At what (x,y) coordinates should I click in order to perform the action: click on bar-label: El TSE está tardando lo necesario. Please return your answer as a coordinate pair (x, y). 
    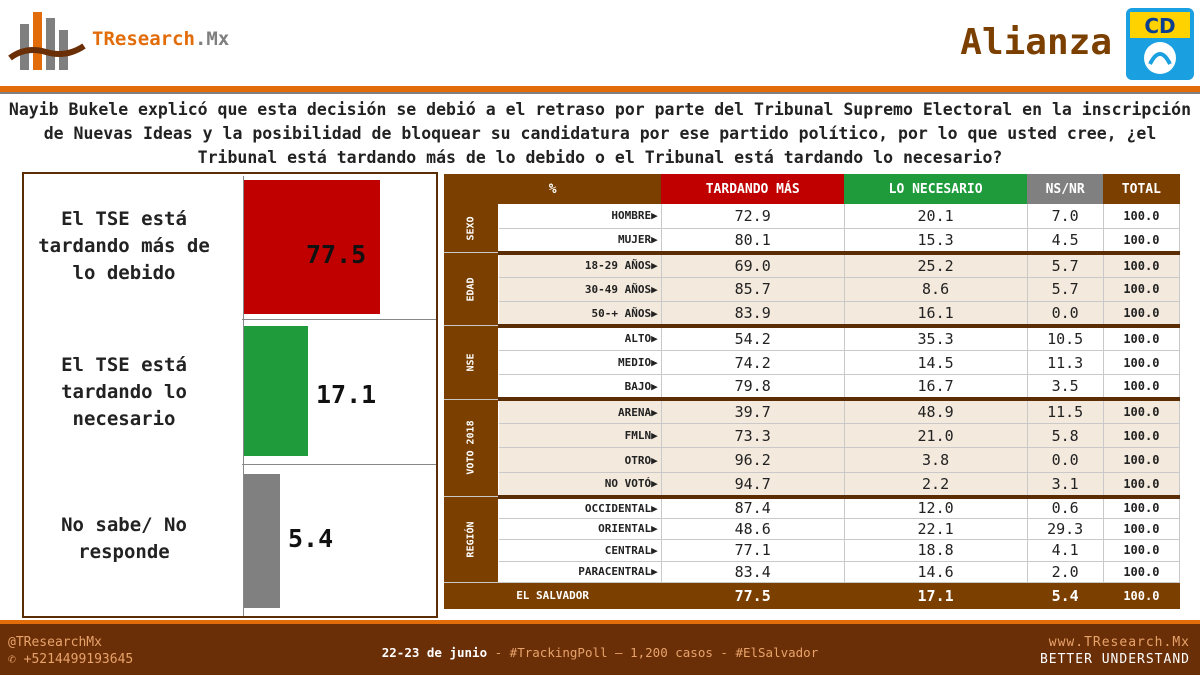
    Looking at the image, I should click on (124, 392).